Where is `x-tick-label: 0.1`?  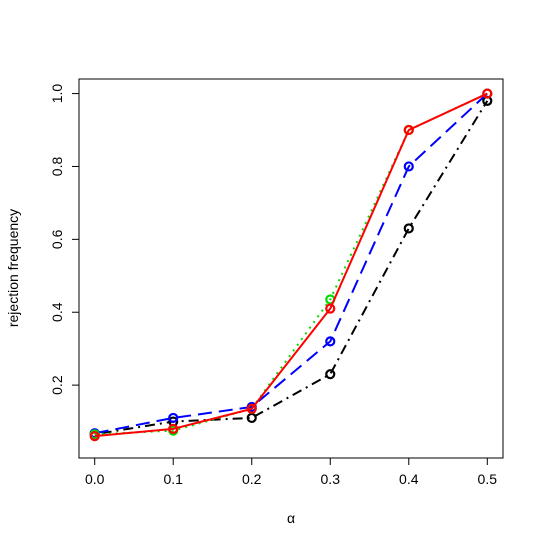 x-tick-label: 0.1 is located at coordinates (173, 479).